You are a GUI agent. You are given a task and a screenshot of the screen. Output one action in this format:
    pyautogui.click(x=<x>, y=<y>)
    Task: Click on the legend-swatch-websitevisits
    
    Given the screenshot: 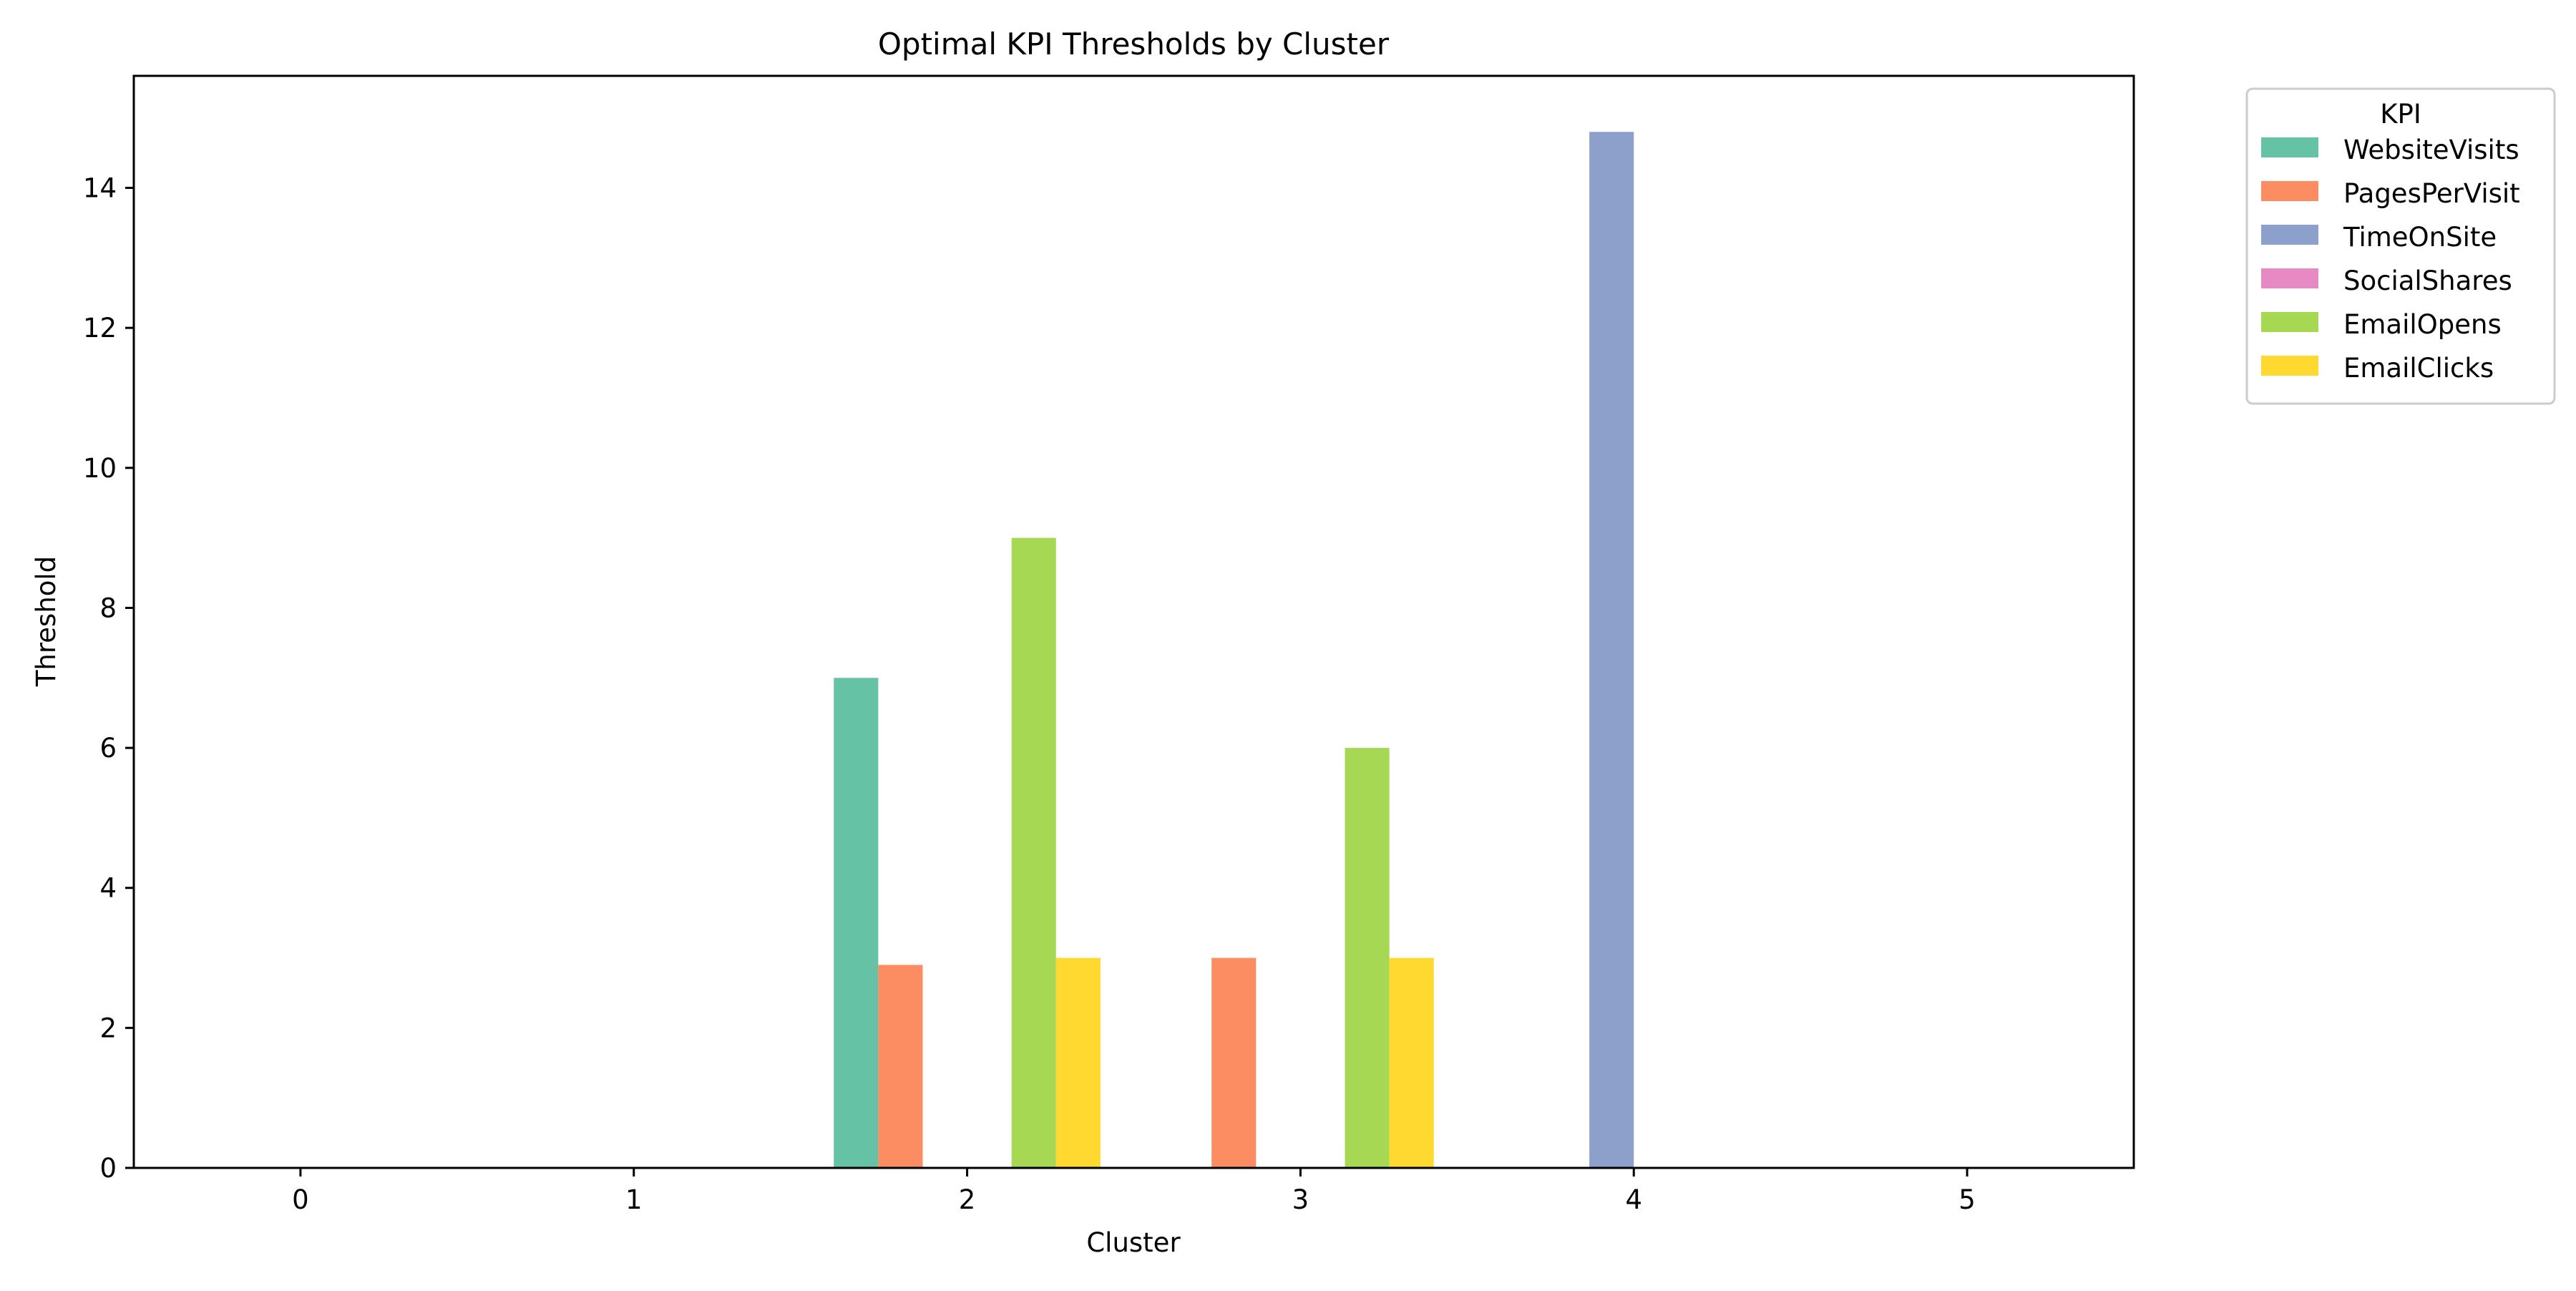 What is the action you would take?
    pyautogui.click(x=2289, y=147)
    